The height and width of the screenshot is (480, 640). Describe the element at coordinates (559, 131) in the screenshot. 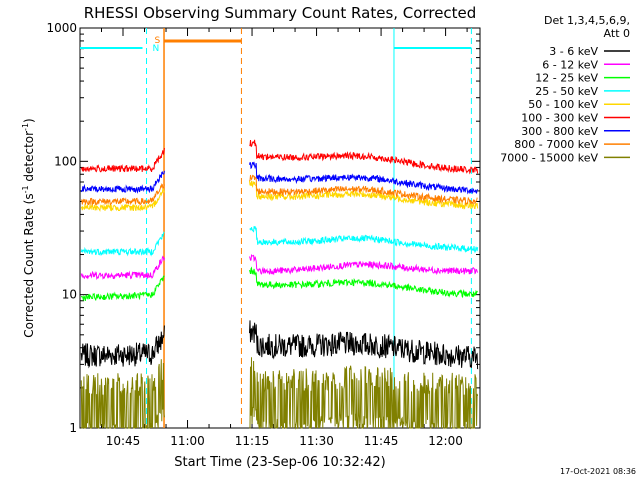

I see `legend-label: 300 - 800 keV` at that location.